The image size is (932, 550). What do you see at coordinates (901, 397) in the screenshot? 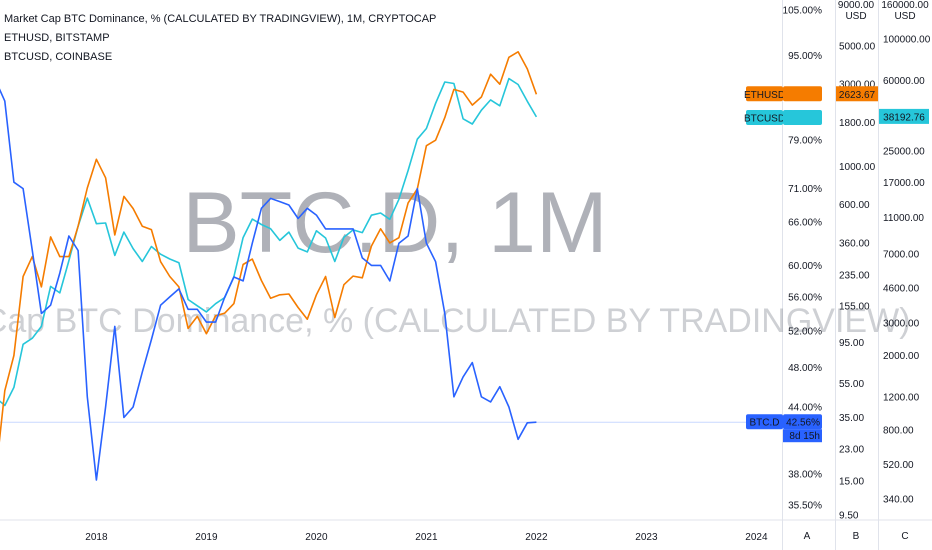
I see `axis-c-tick-label: 1200.00` at bounding box center [901, 397].